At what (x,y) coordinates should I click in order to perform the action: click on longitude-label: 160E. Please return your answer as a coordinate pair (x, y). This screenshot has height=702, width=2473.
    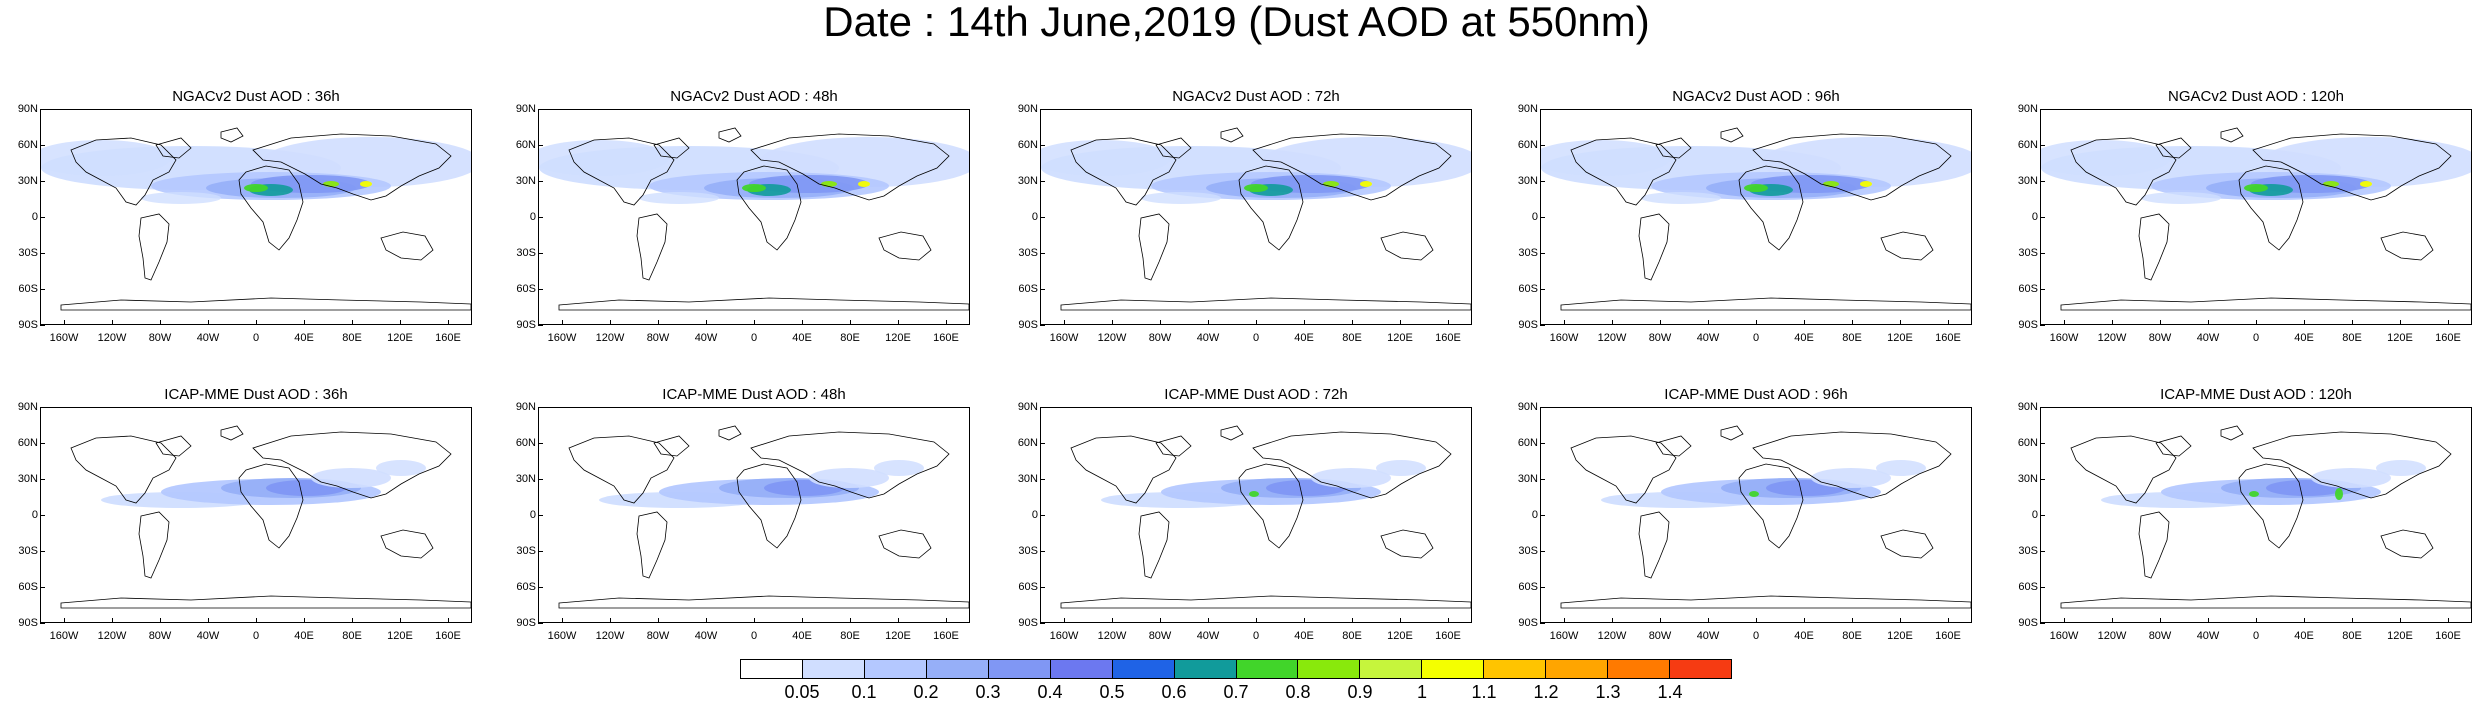
    Looking at the image, I should click on (1448, 338).